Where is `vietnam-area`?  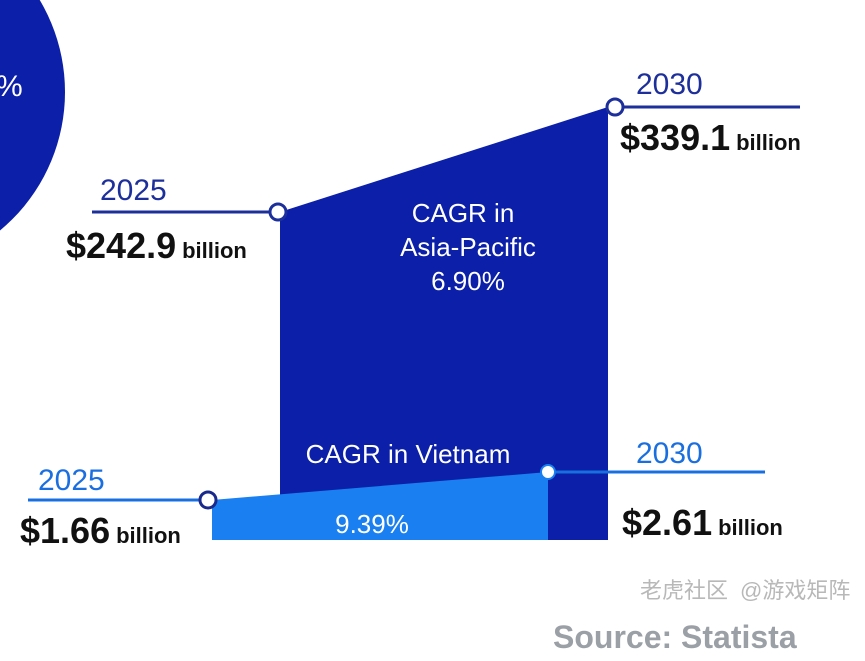
vietnam-area is located at coordinates (380, 506).